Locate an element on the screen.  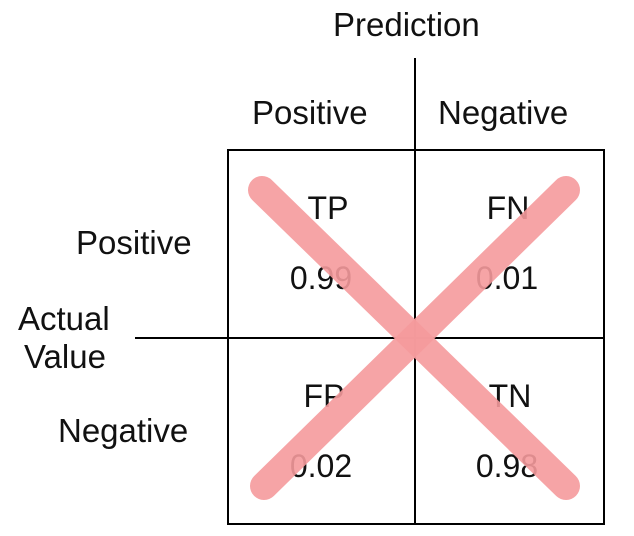
cell-tp-label: TP is located at coordinates (328, 208).